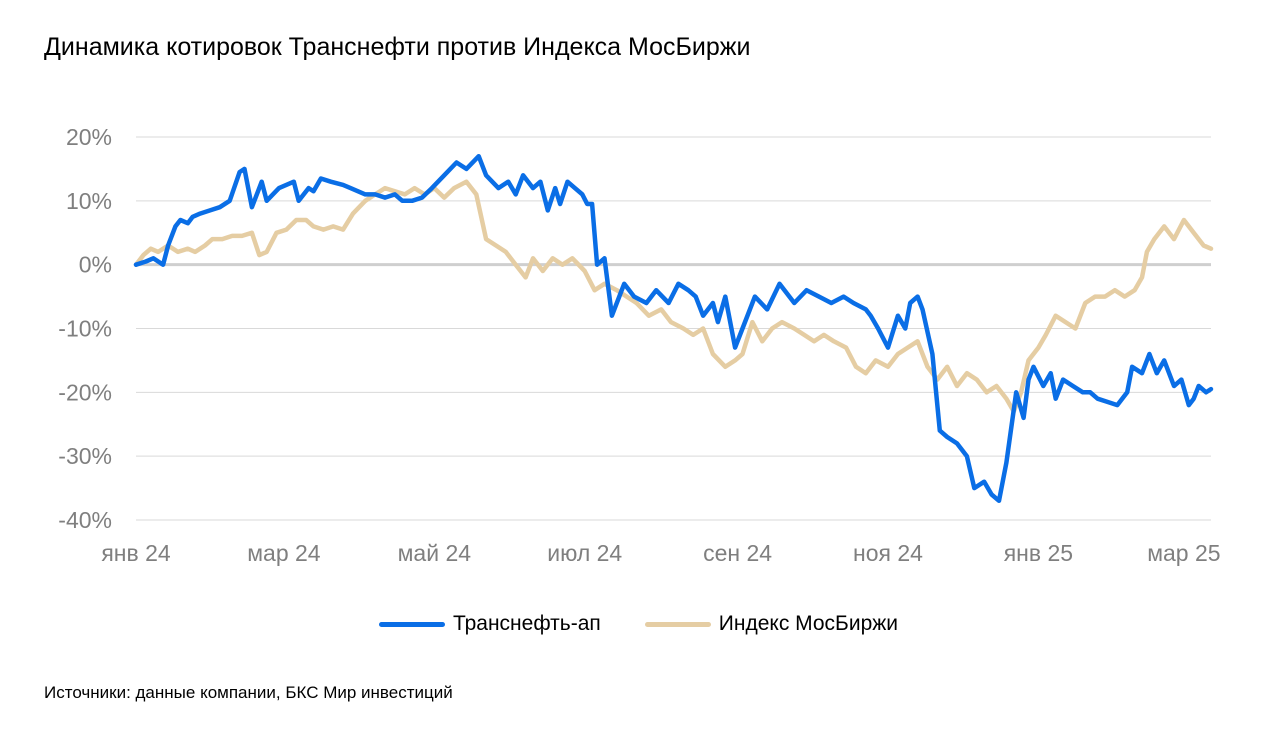  Describe the element at coordinates (85, 456) in the screenshot. I see `y-tick-label: -30%` at that location.